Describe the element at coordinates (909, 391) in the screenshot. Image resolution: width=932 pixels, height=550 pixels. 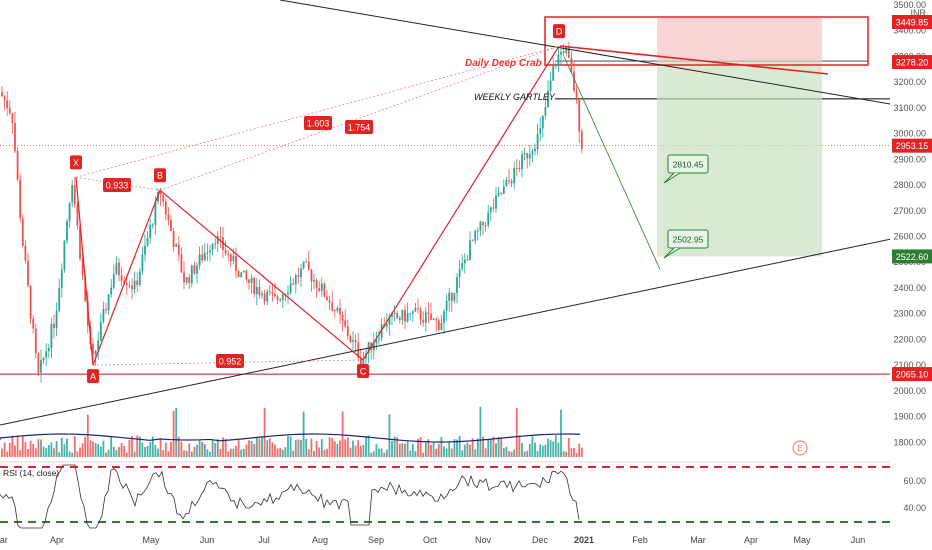
I see `price-tick: 2000.00` at that location.